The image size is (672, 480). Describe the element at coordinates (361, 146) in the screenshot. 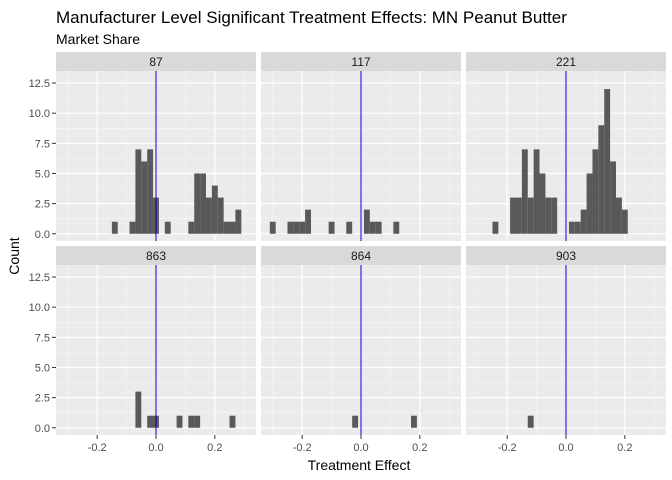

I see `facet-panel-117: 117` at that location.